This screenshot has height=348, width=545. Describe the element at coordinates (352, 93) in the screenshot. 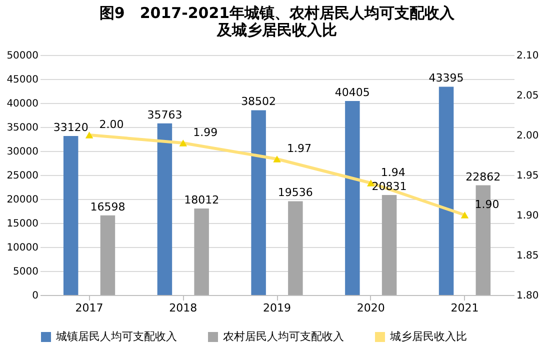

I see `data-label: 40405` at that location.